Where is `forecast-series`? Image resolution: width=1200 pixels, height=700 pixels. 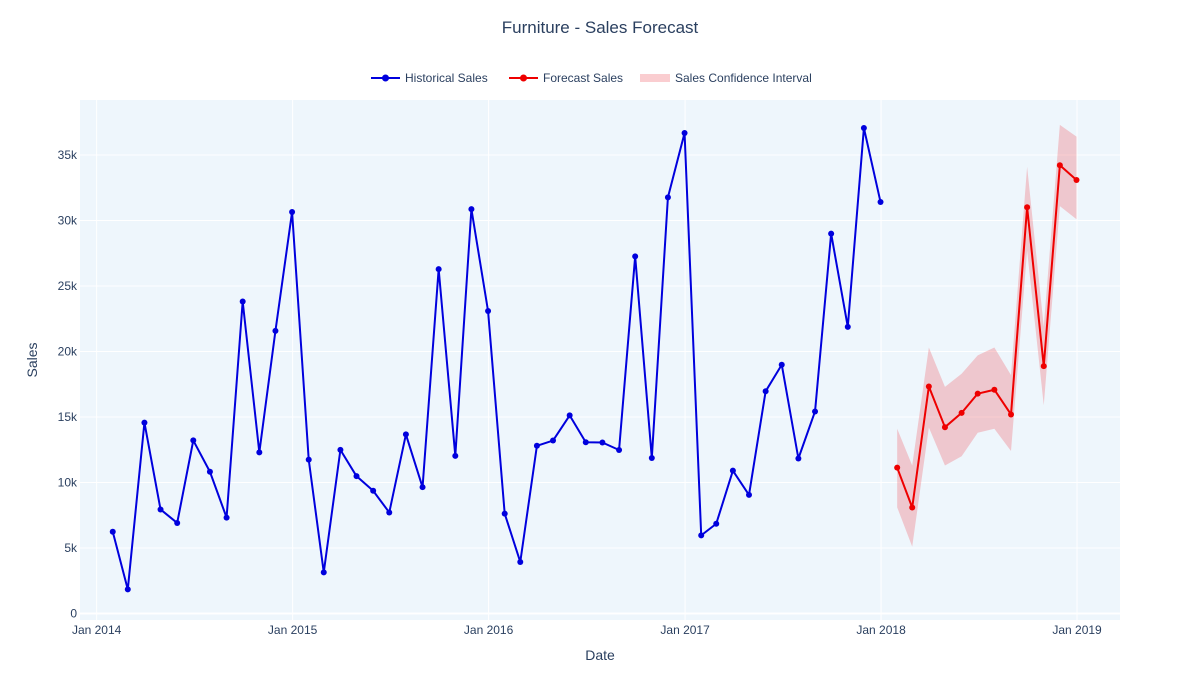
forecast-series is located at coordinates (987, 336).